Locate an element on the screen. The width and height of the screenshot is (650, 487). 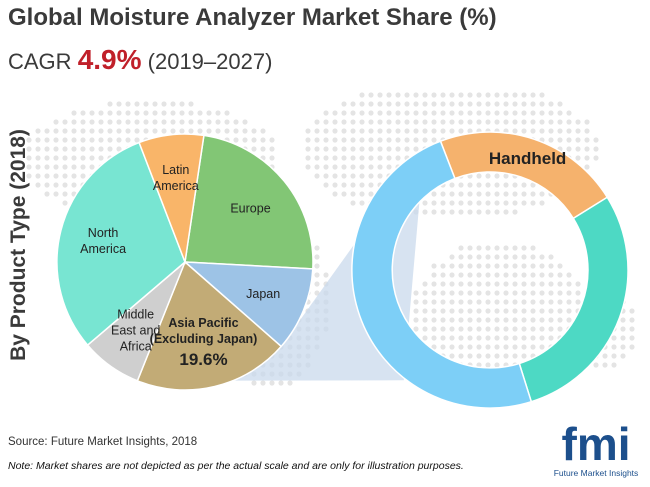
pie-slice-north-america is located at coordinates (121, 244).